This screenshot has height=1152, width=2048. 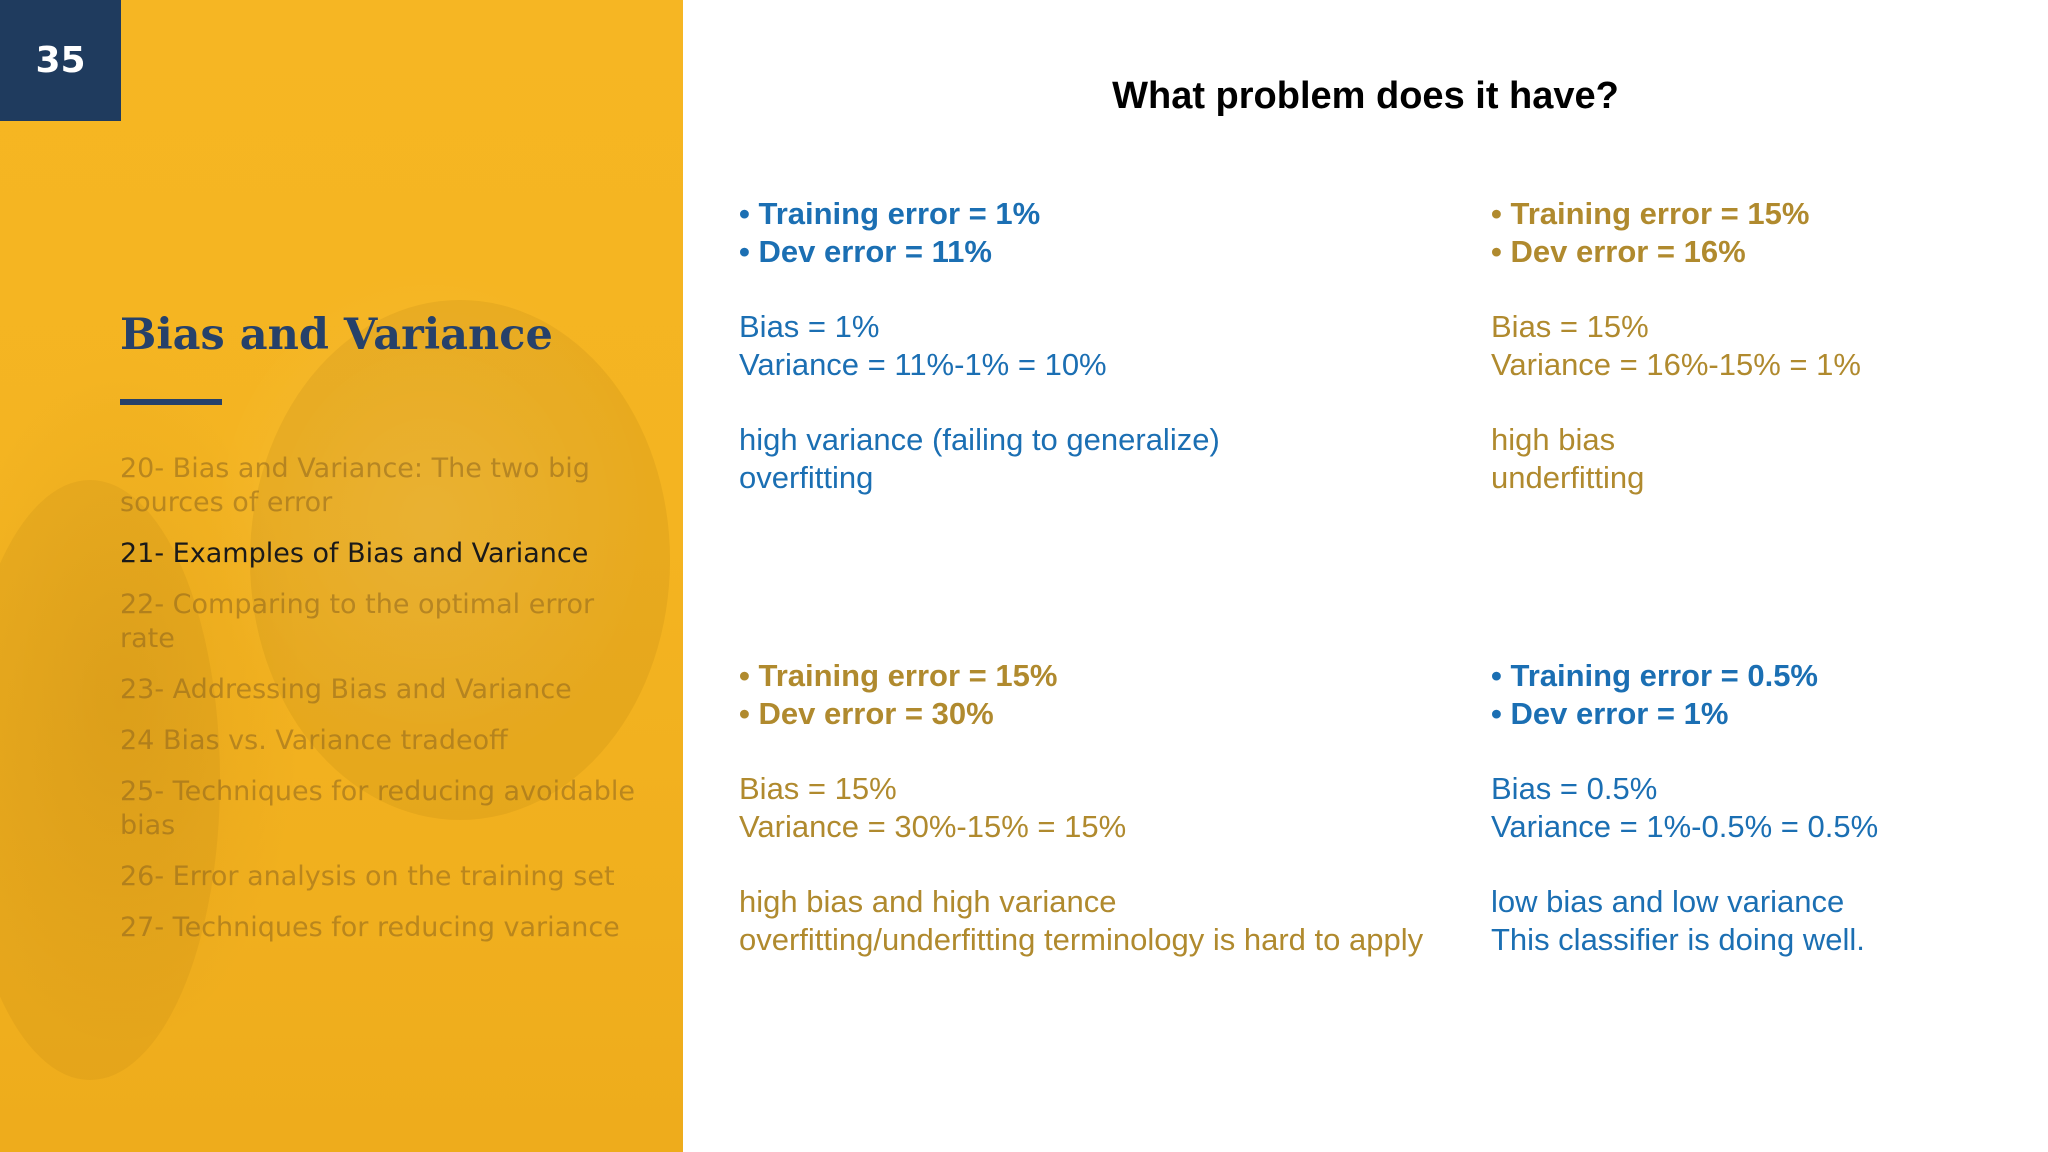 What do you see at coordinates (370, 927) in the screenshot?
I see `toc-item: 27- Techniques for reducing variance` at bounding box center [370, 927].